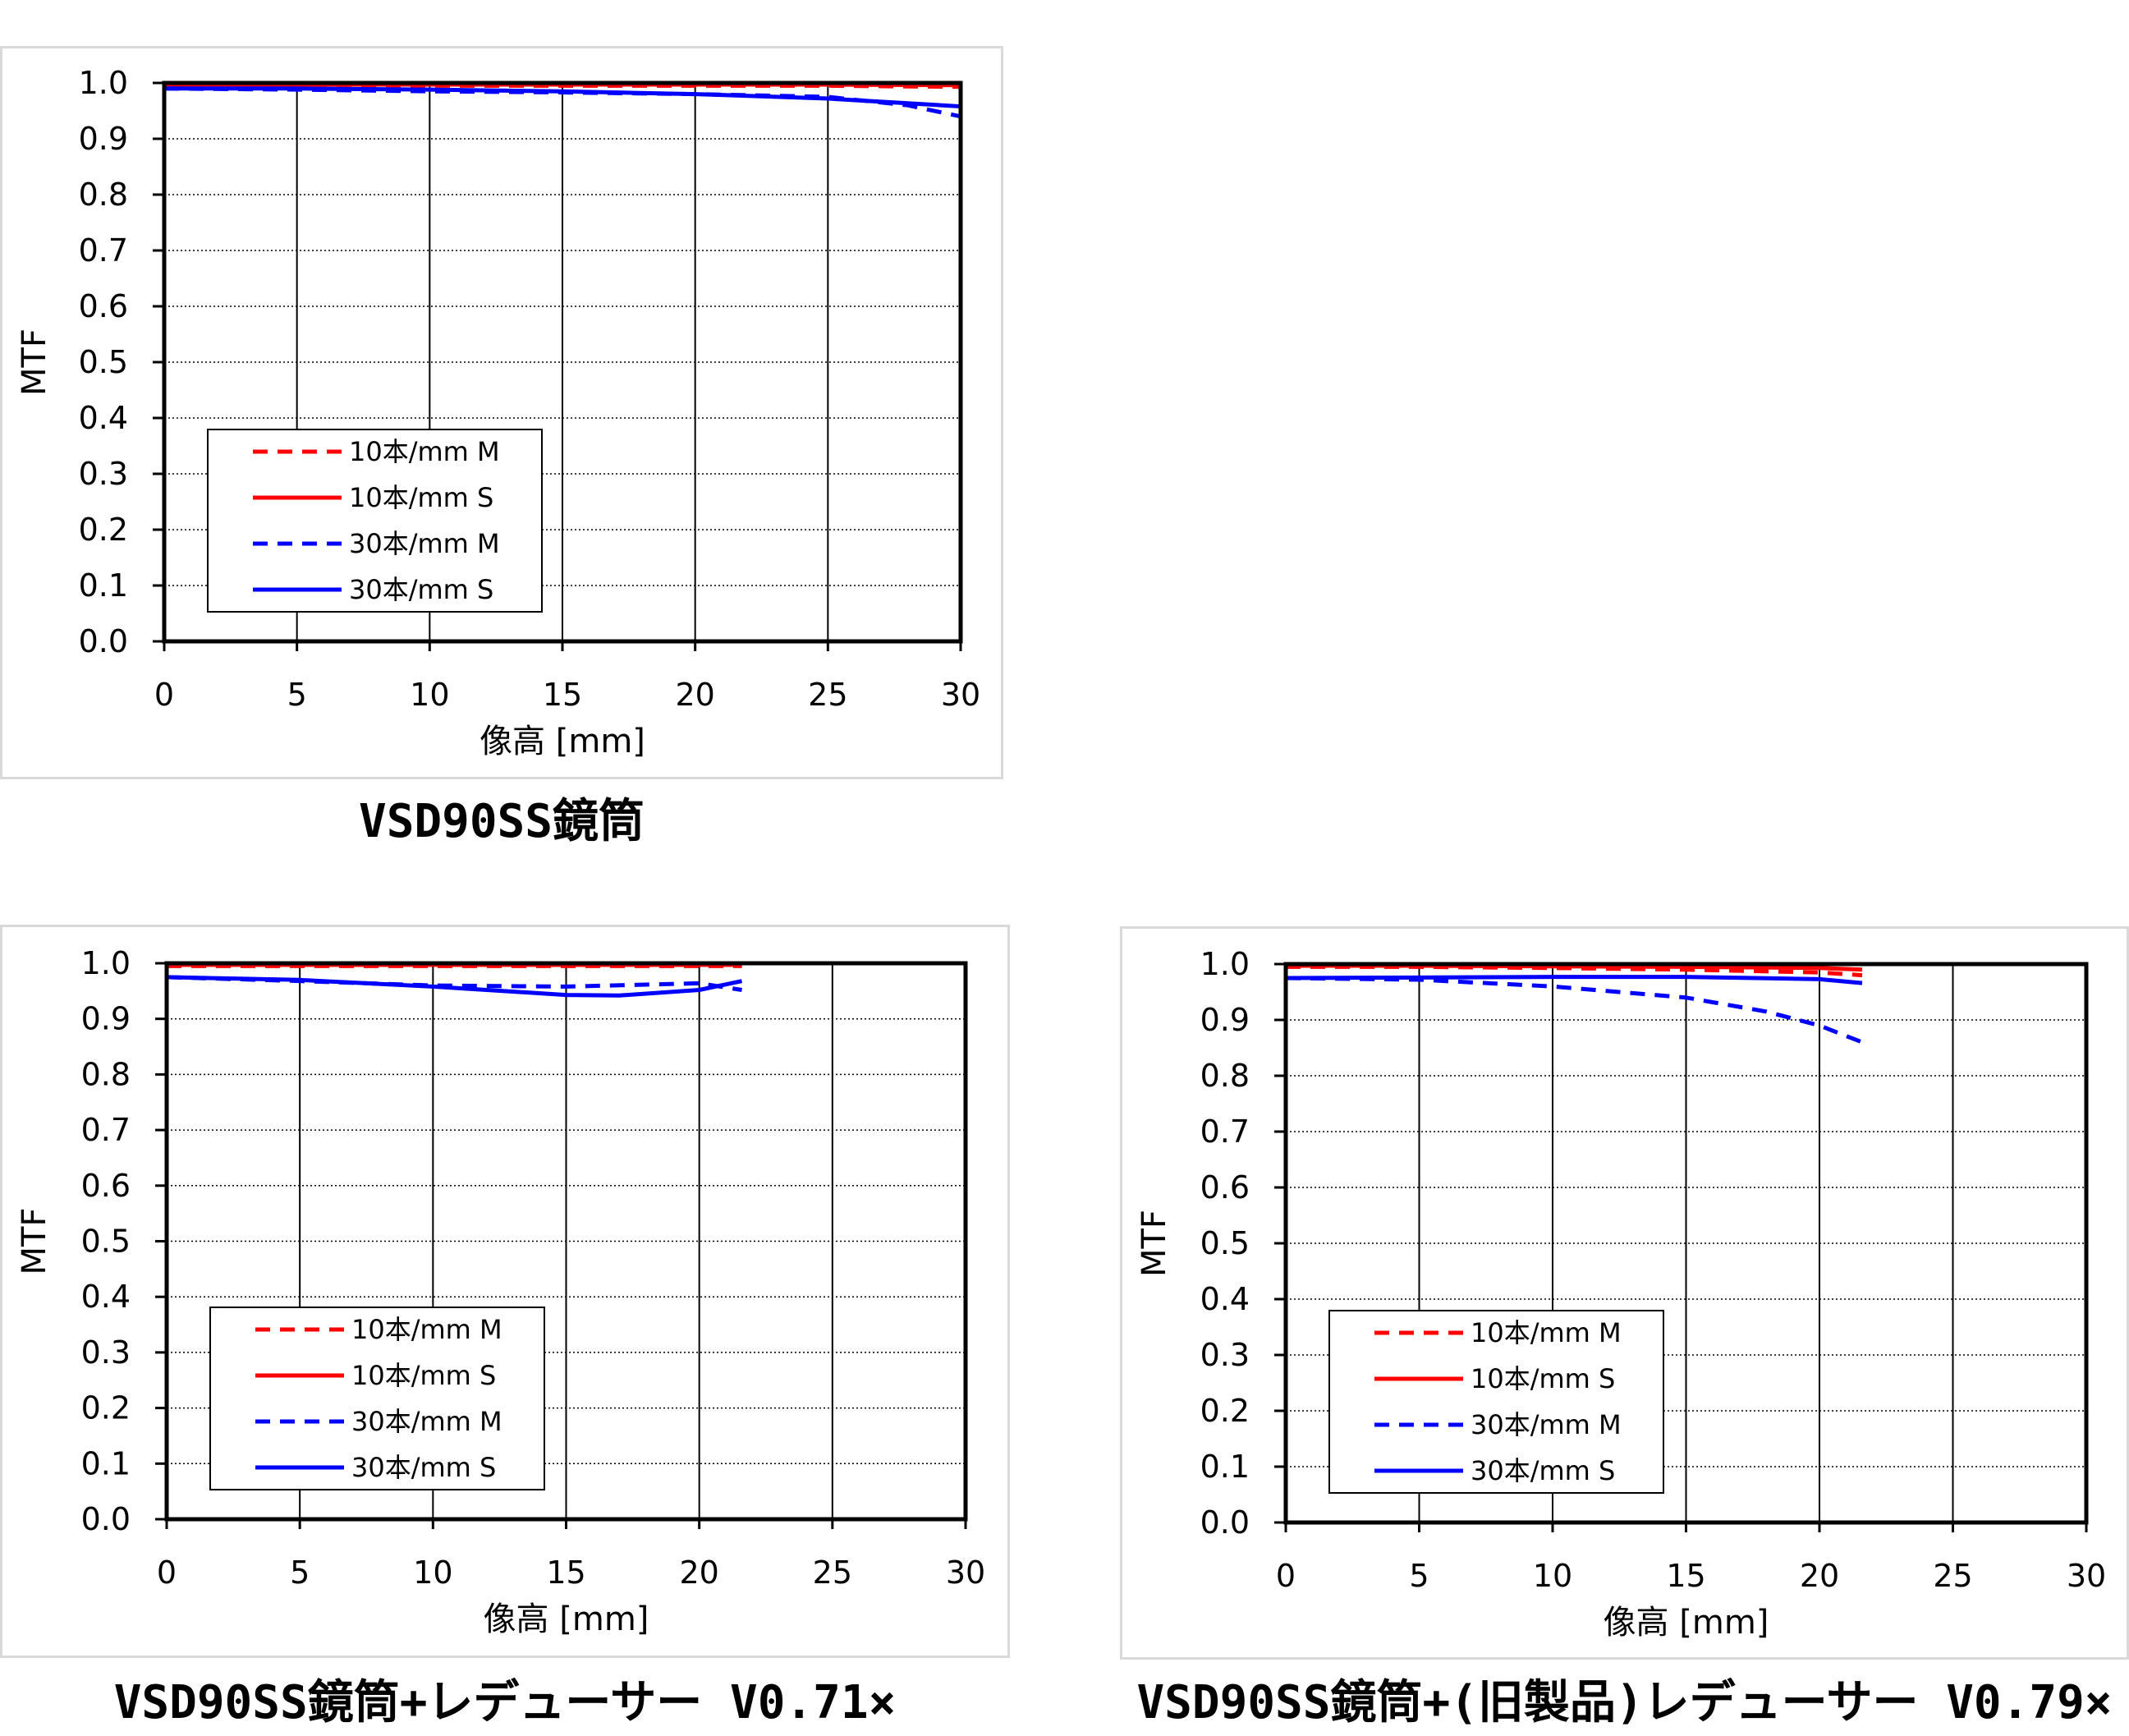  I want to click on chart-title: VSD90SS鏡筒+レデューサー V0.71×, so click(505, 1702).